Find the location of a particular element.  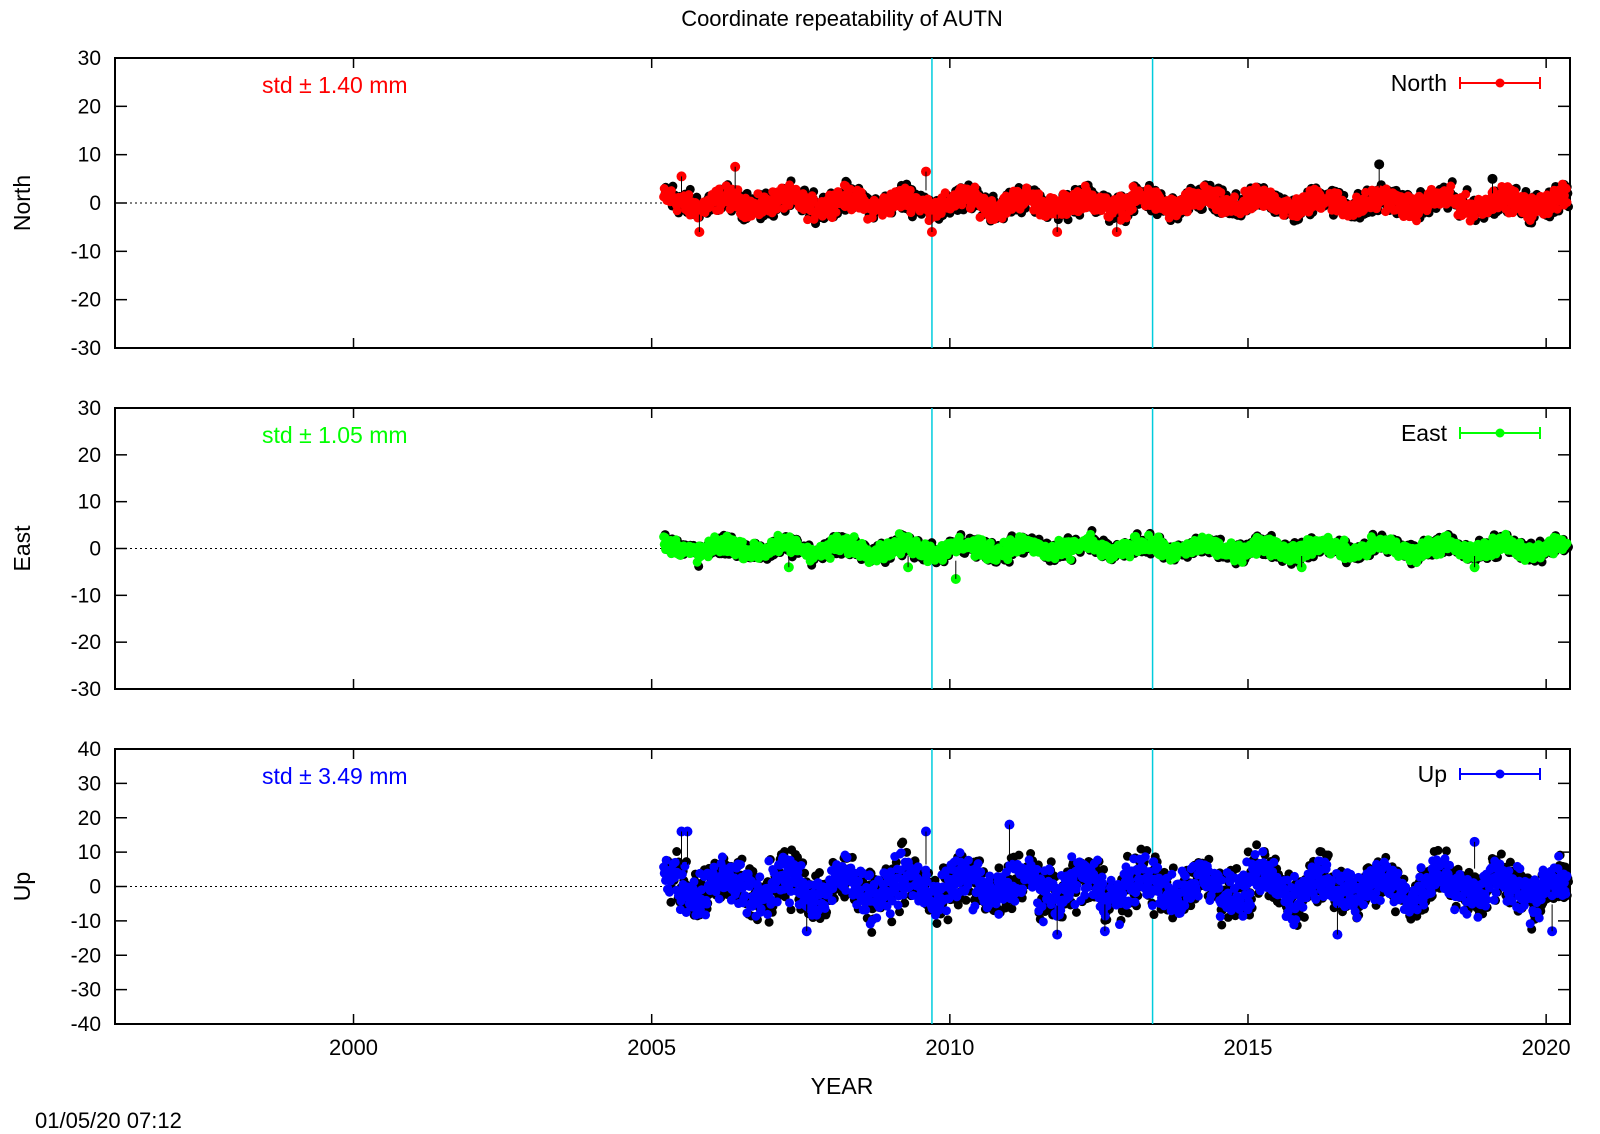

north-series is located at coordinates (1116, 198).